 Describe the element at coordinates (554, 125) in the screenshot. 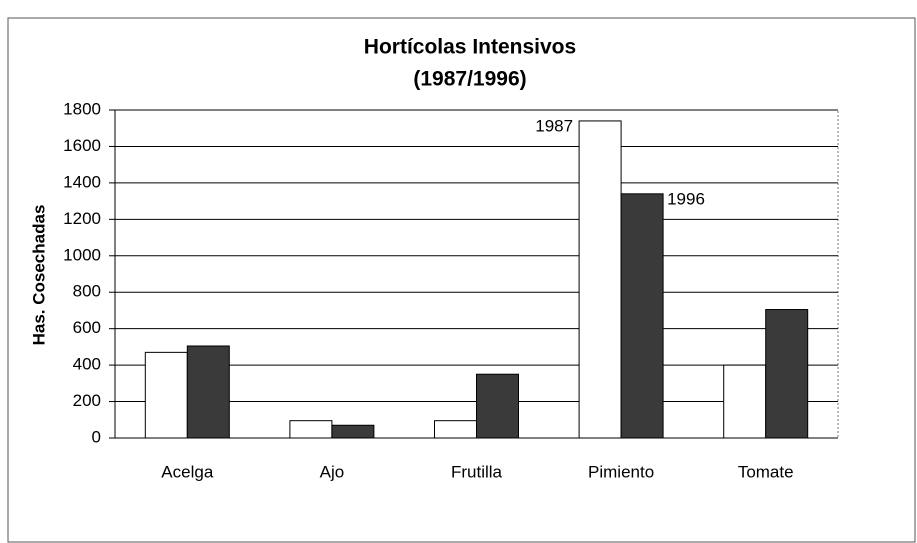

I see `series-label: 1987` at that location.